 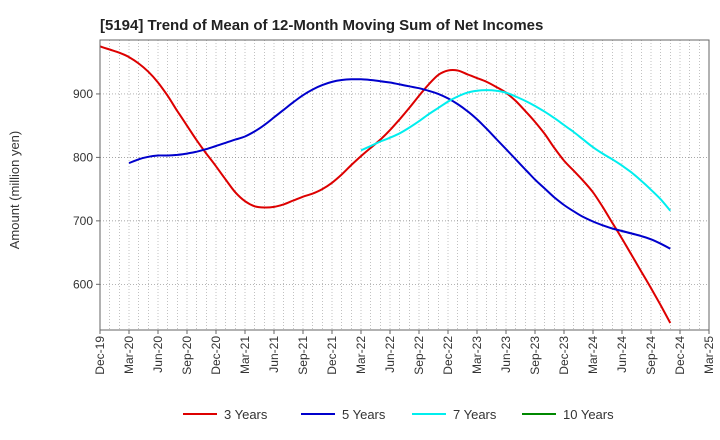 What do you see at coordinates (86, 189) in the screenshot?
I see `y-axis-ticks: 600 700 800 900` at bounding box center [86, 189].